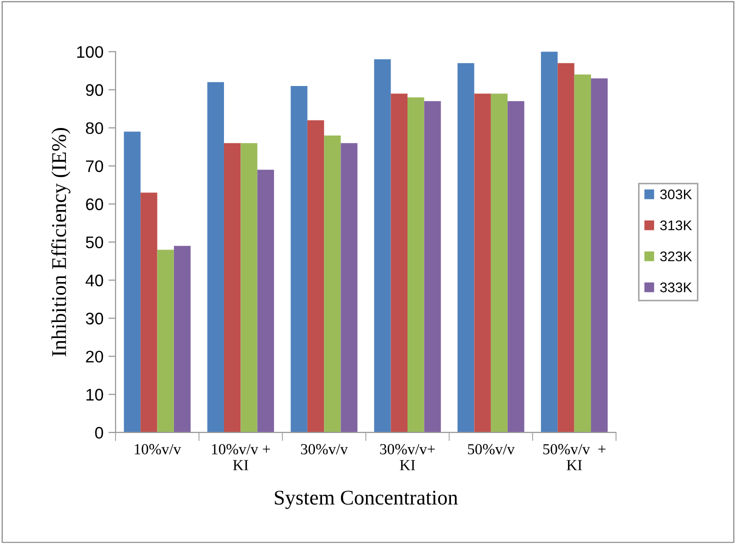 This screenshot has height=544, width=736. I want to click on legend-label: 303K, so click(676, 194).